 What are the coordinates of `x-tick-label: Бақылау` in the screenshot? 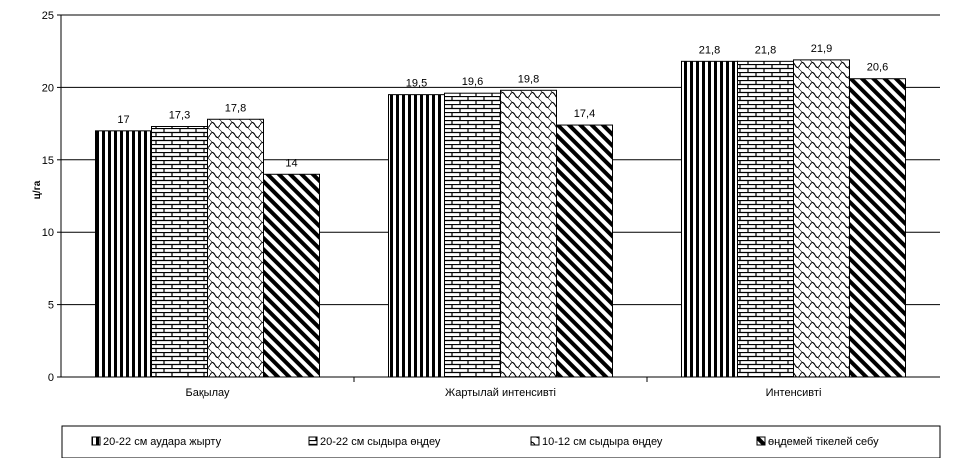 It's located at (208, 393).